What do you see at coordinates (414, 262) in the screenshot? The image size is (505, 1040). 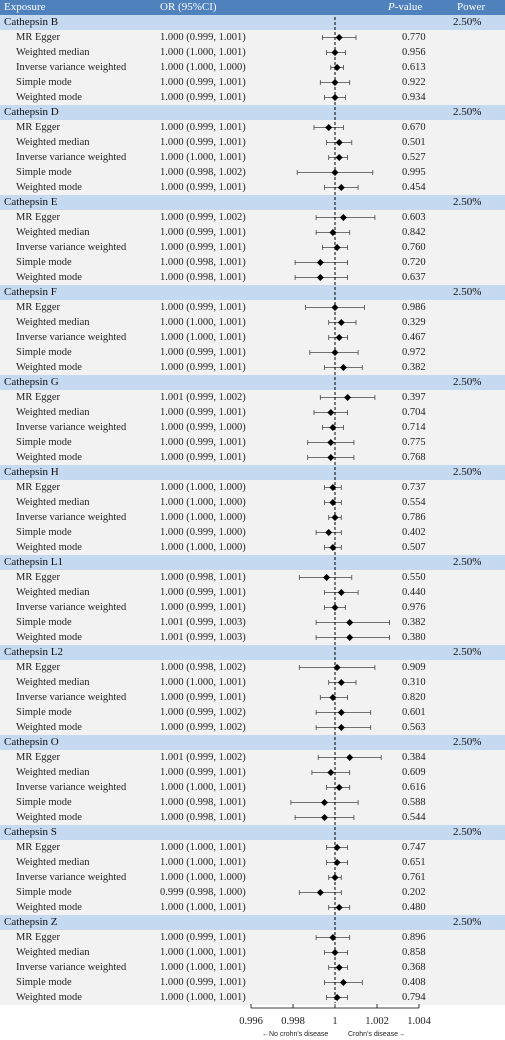 I see `p-value: 0.720` at bounding box center [414, 262].